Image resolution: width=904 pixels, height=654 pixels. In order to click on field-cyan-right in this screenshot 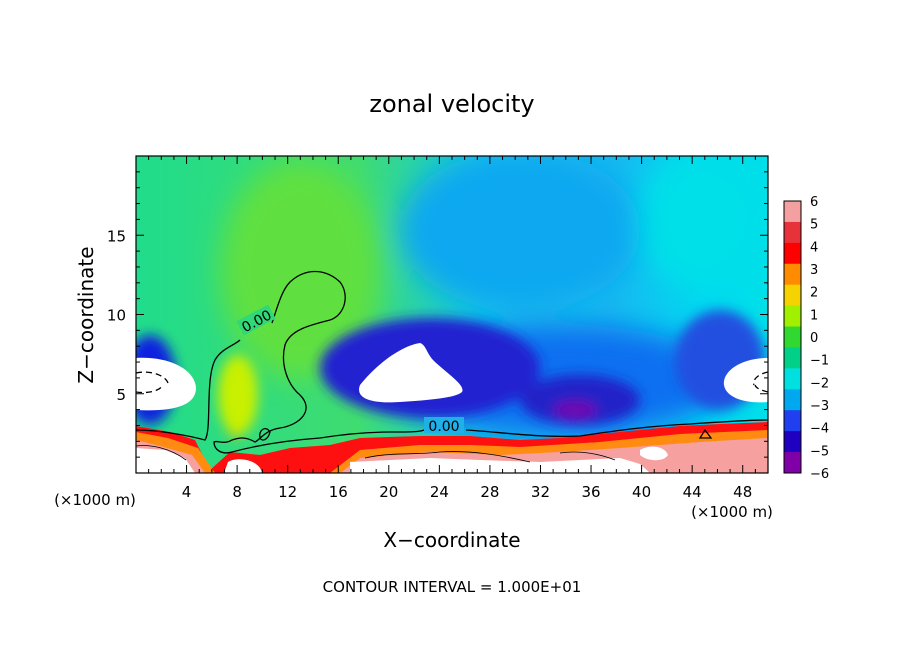, I will do `click(700, 223)`.